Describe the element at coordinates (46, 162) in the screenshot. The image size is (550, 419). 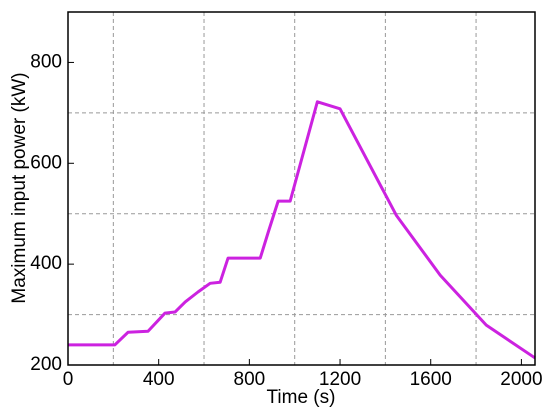
I see `y-tick-label: 600` at that location.